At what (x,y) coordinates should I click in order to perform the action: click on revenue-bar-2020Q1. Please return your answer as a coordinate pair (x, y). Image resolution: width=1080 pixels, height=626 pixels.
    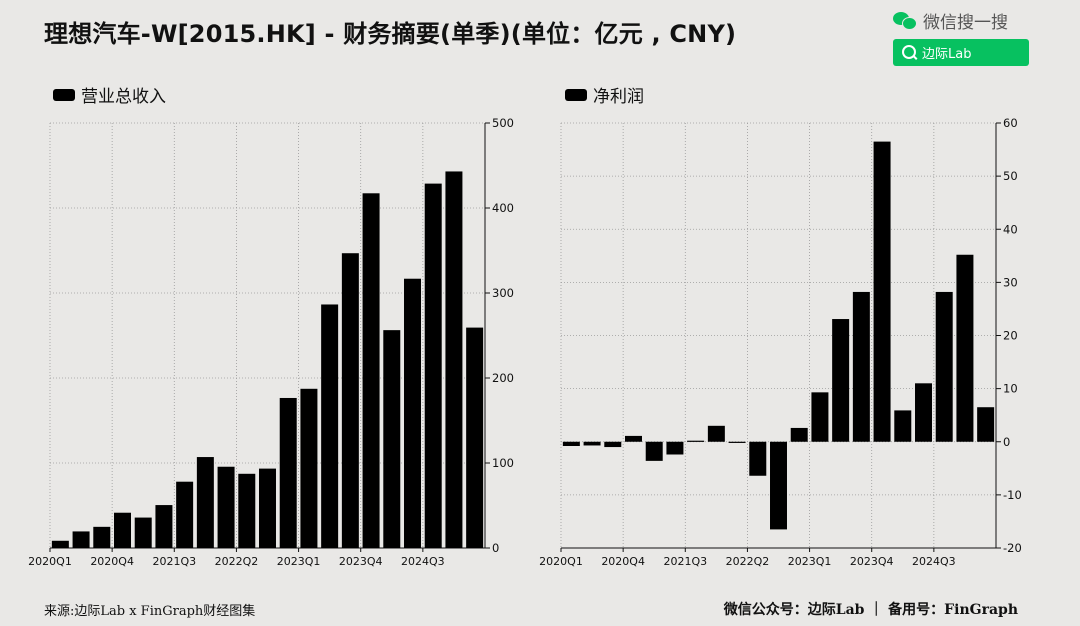
    Looking at the image, I should click on (60, 544).